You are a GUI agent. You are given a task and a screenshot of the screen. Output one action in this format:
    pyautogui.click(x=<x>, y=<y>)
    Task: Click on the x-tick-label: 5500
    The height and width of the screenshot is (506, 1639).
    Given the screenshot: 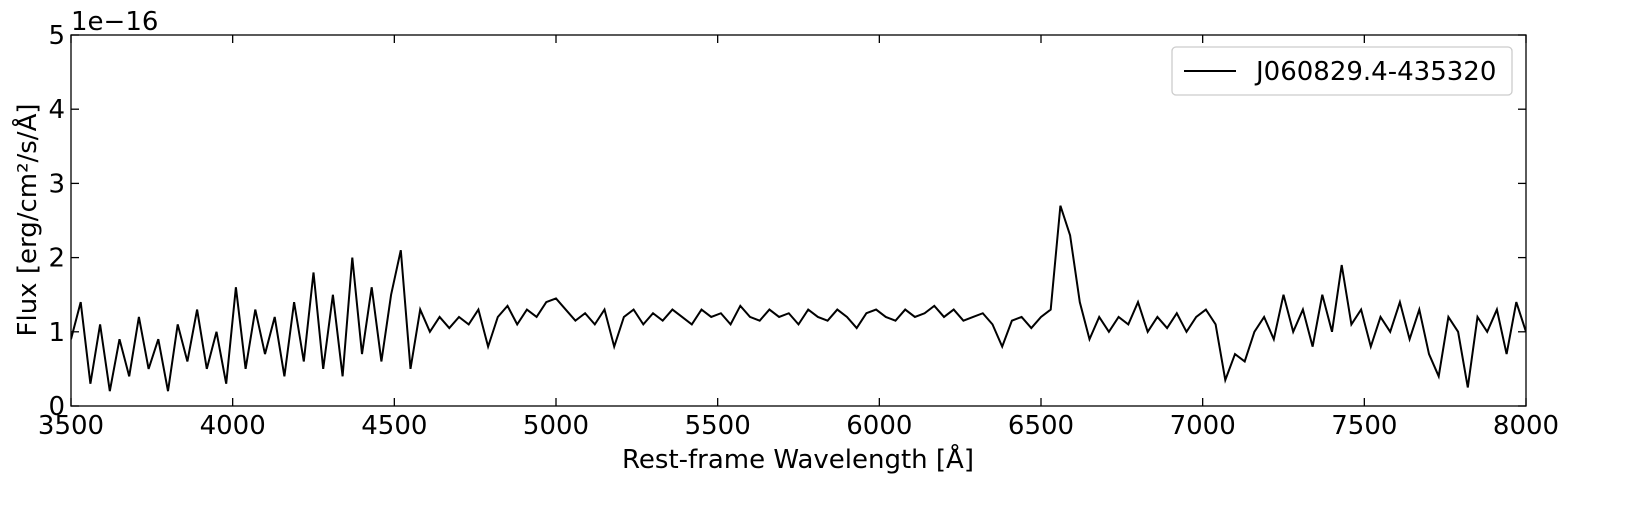 What is the action you would take?
    pyautogui.click(x=718, y=426)
    